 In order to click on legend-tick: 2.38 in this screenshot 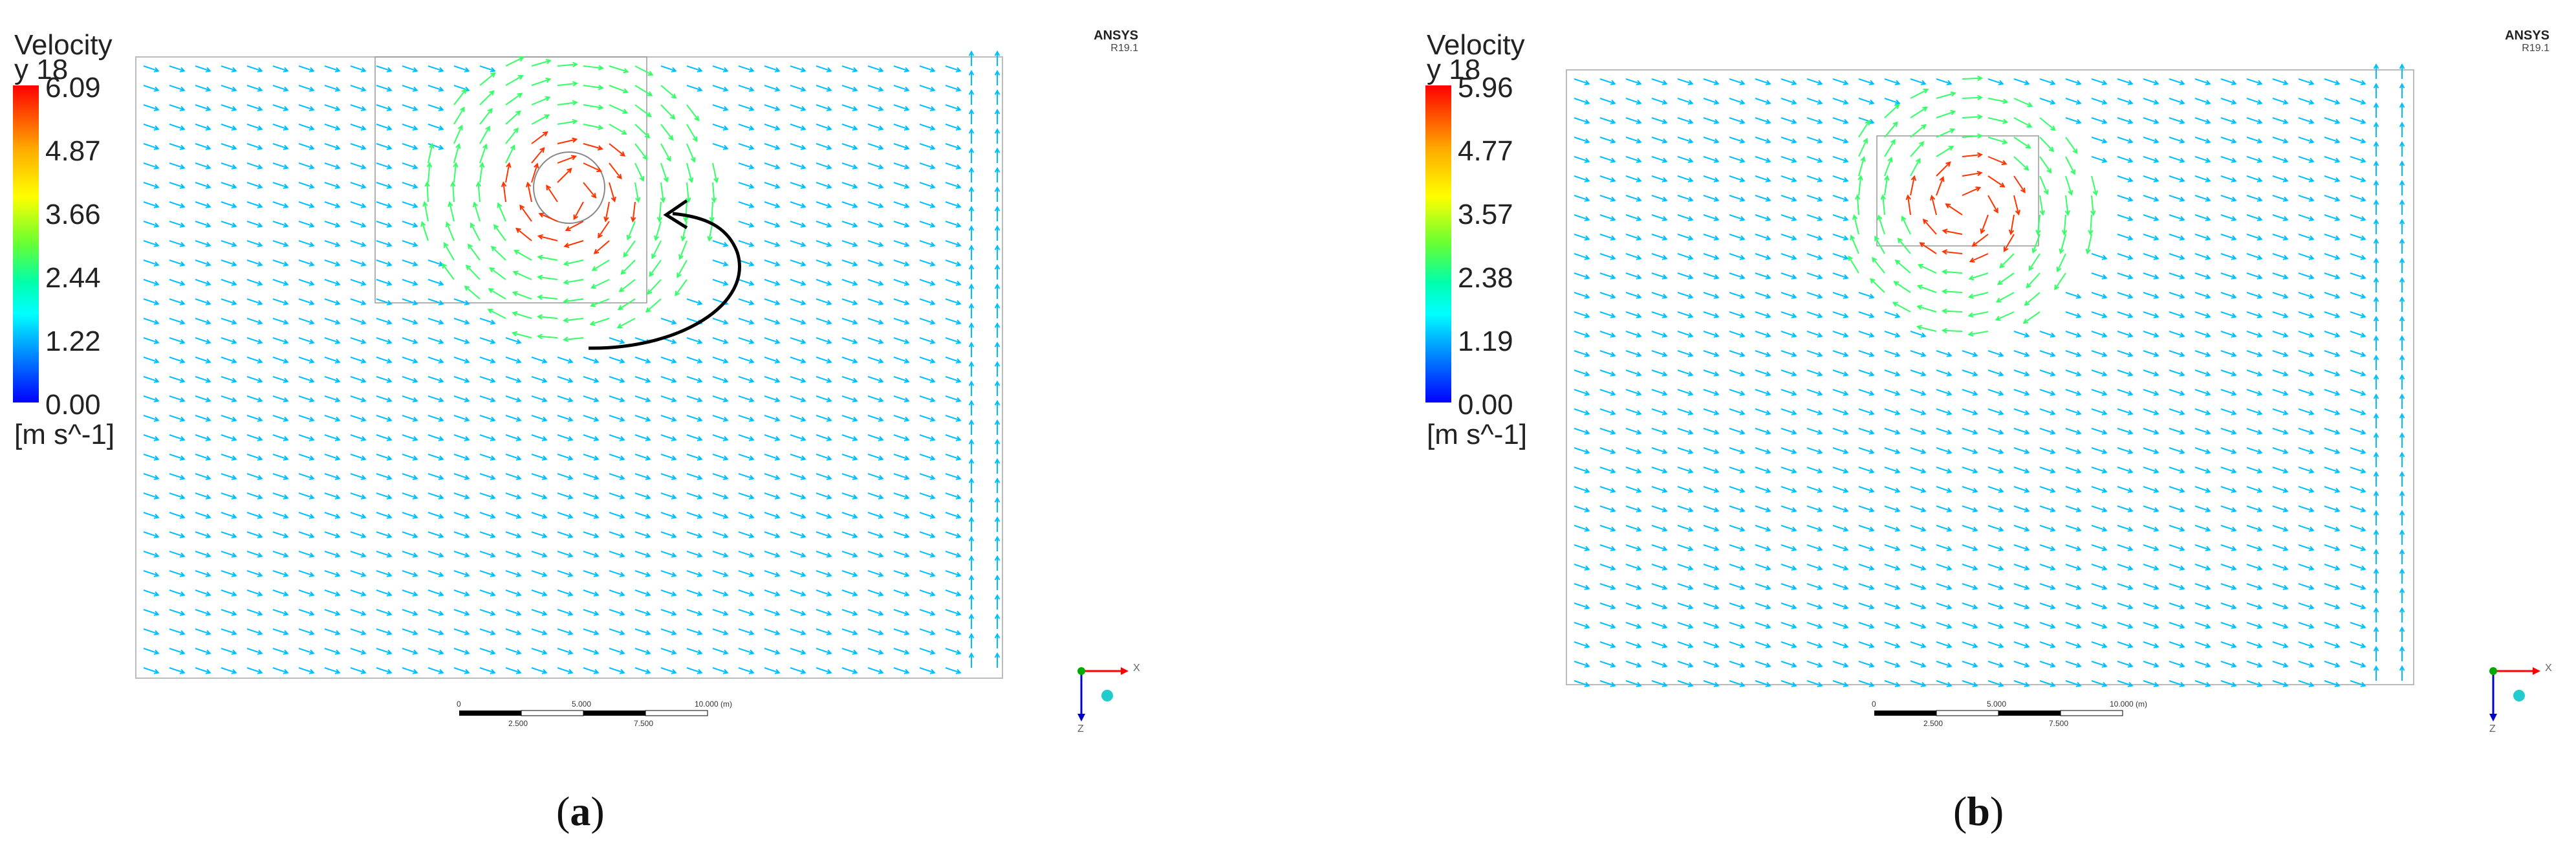, I will do `click(1485, 278)`.